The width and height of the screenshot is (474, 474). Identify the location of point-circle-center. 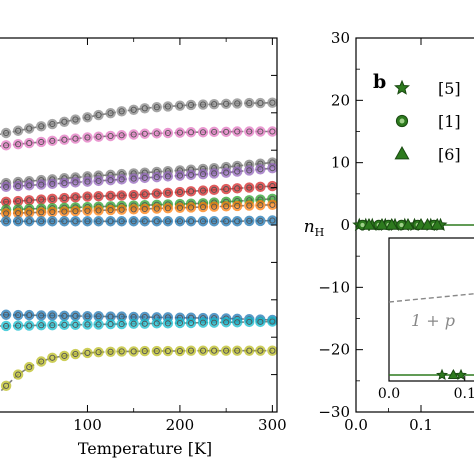
(362, 225).